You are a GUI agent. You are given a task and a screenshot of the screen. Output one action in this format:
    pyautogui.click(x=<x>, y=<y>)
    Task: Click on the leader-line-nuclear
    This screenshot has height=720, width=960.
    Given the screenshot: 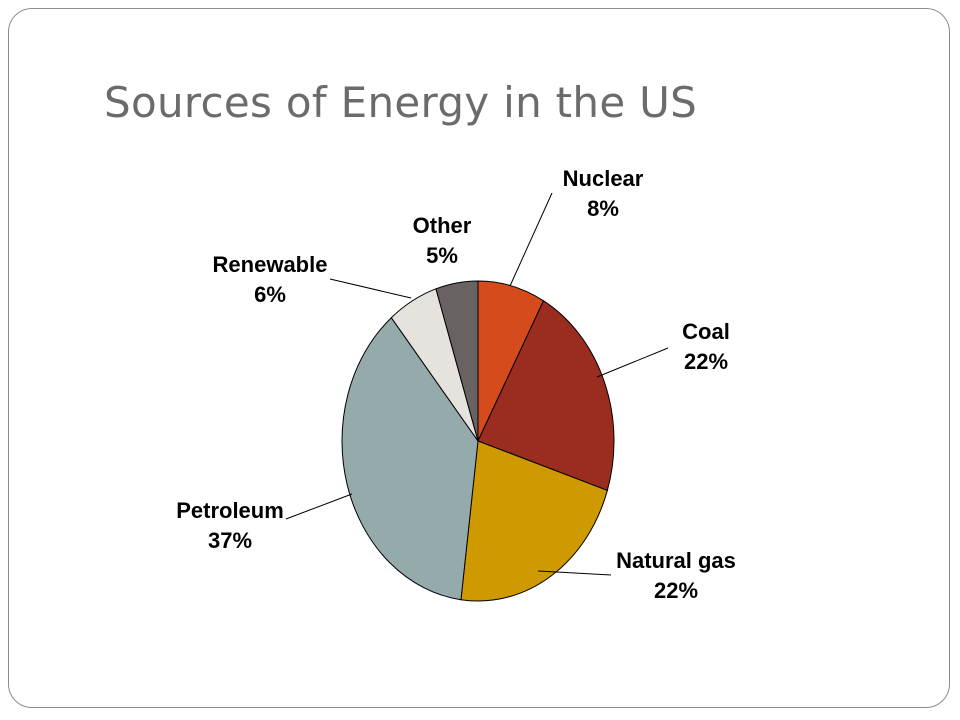 What is the action you would take?
    pyautogui.click(x=531, y=239)
    